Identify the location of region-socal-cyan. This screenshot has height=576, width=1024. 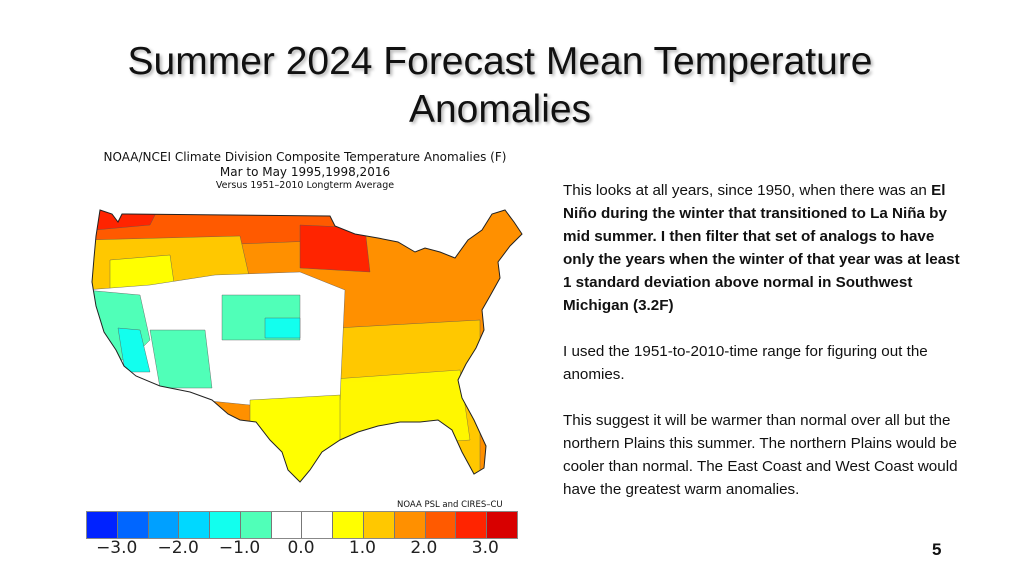
(134, 350).